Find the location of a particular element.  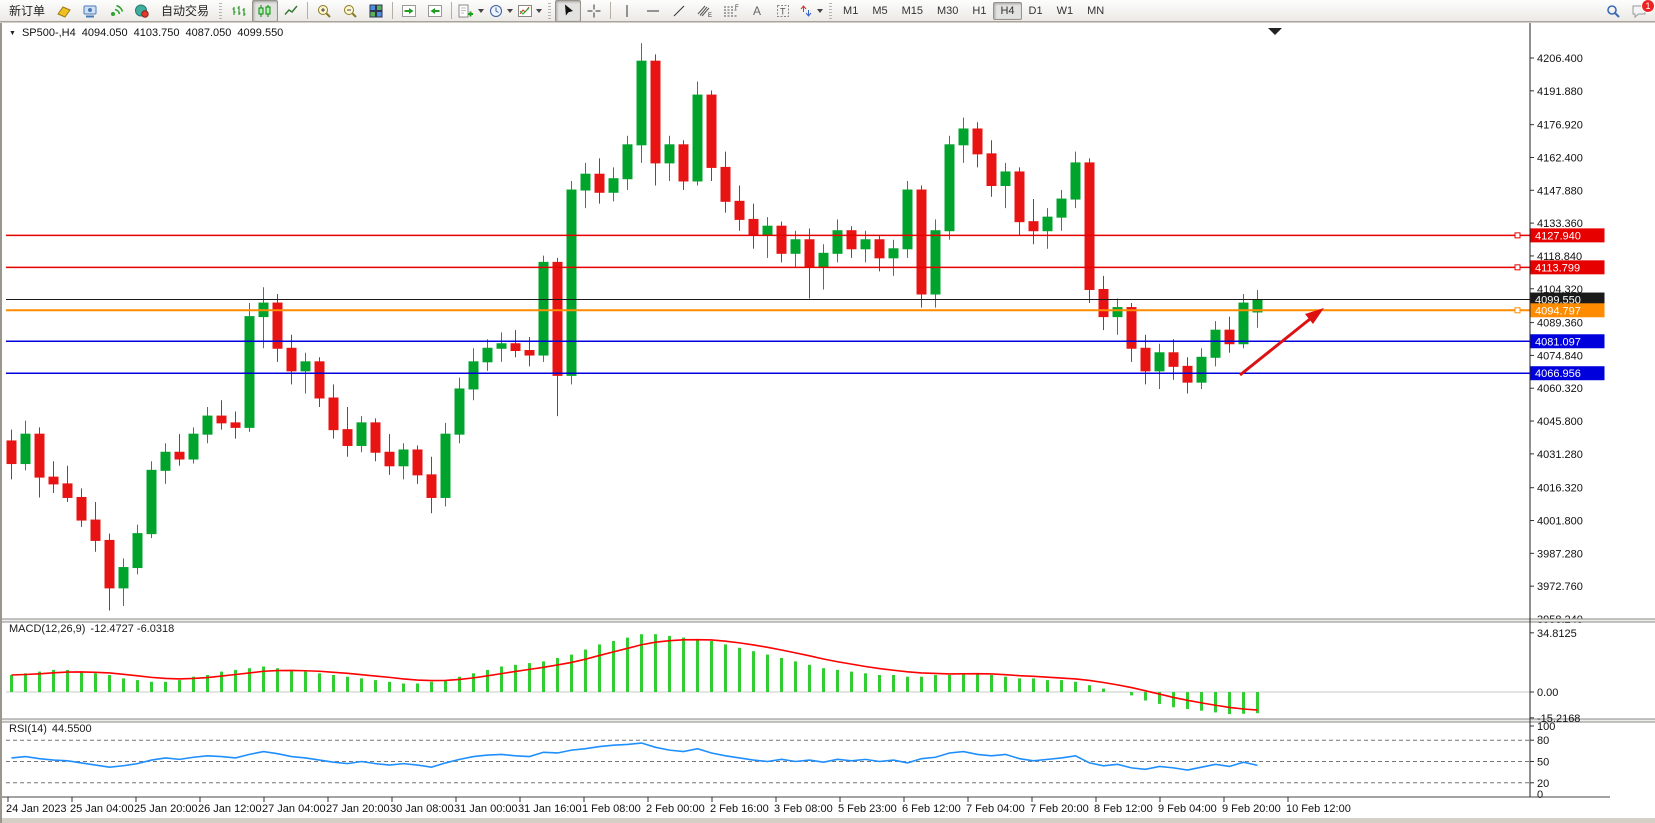

price-axis is located at coordinates (1592, 410).